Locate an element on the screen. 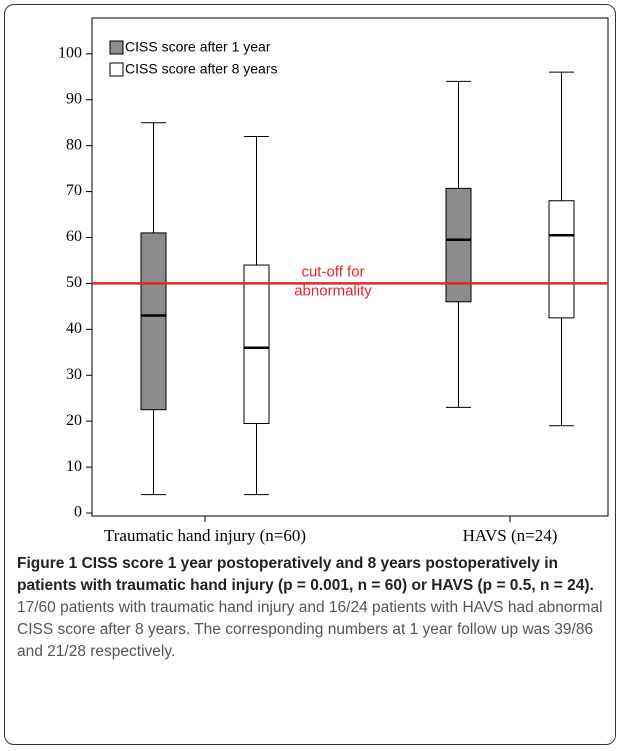 This screenshot has width=622, height=751. y-tick-label: 20 is located at coordinates (74, 420).